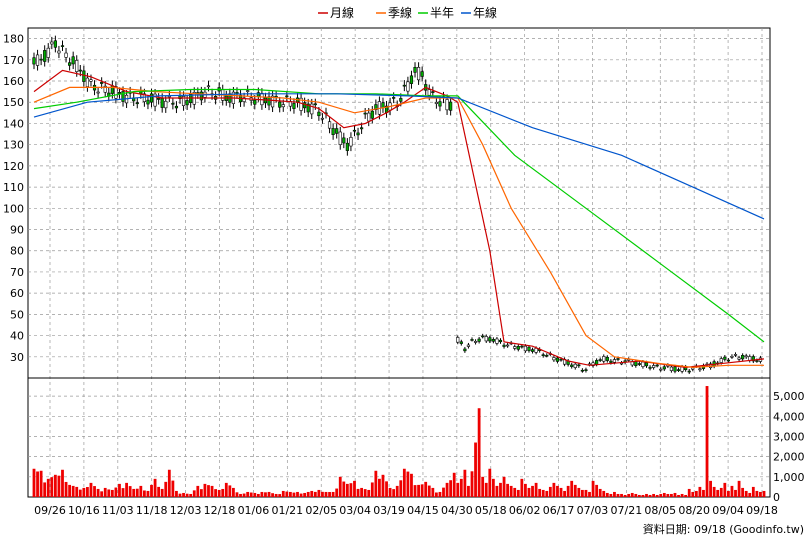 Image resolution: width=808 pixels, height=544 pixels. I want to click on x-tick-label-9: 03/04, so click(355, 510).